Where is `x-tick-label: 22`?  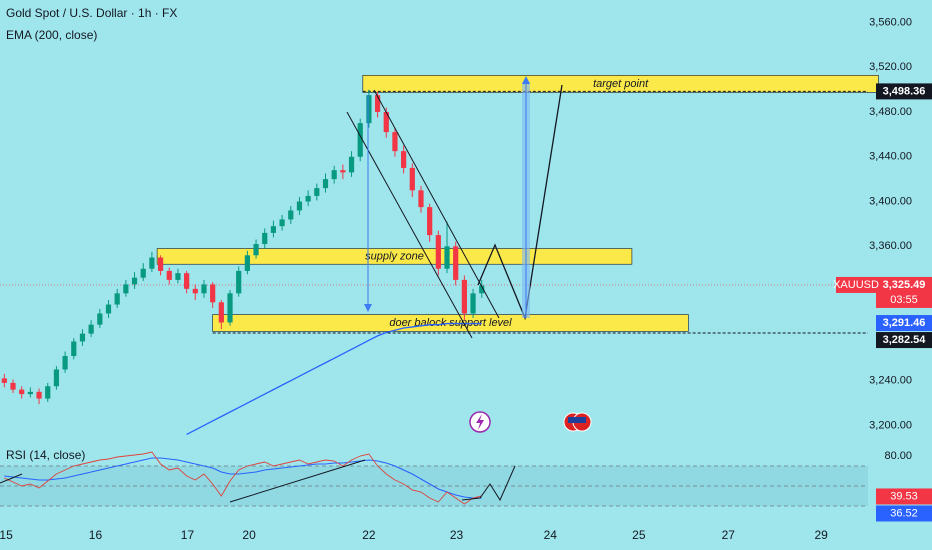 x-tick-label: 22 is located at coordinates (369, 535).